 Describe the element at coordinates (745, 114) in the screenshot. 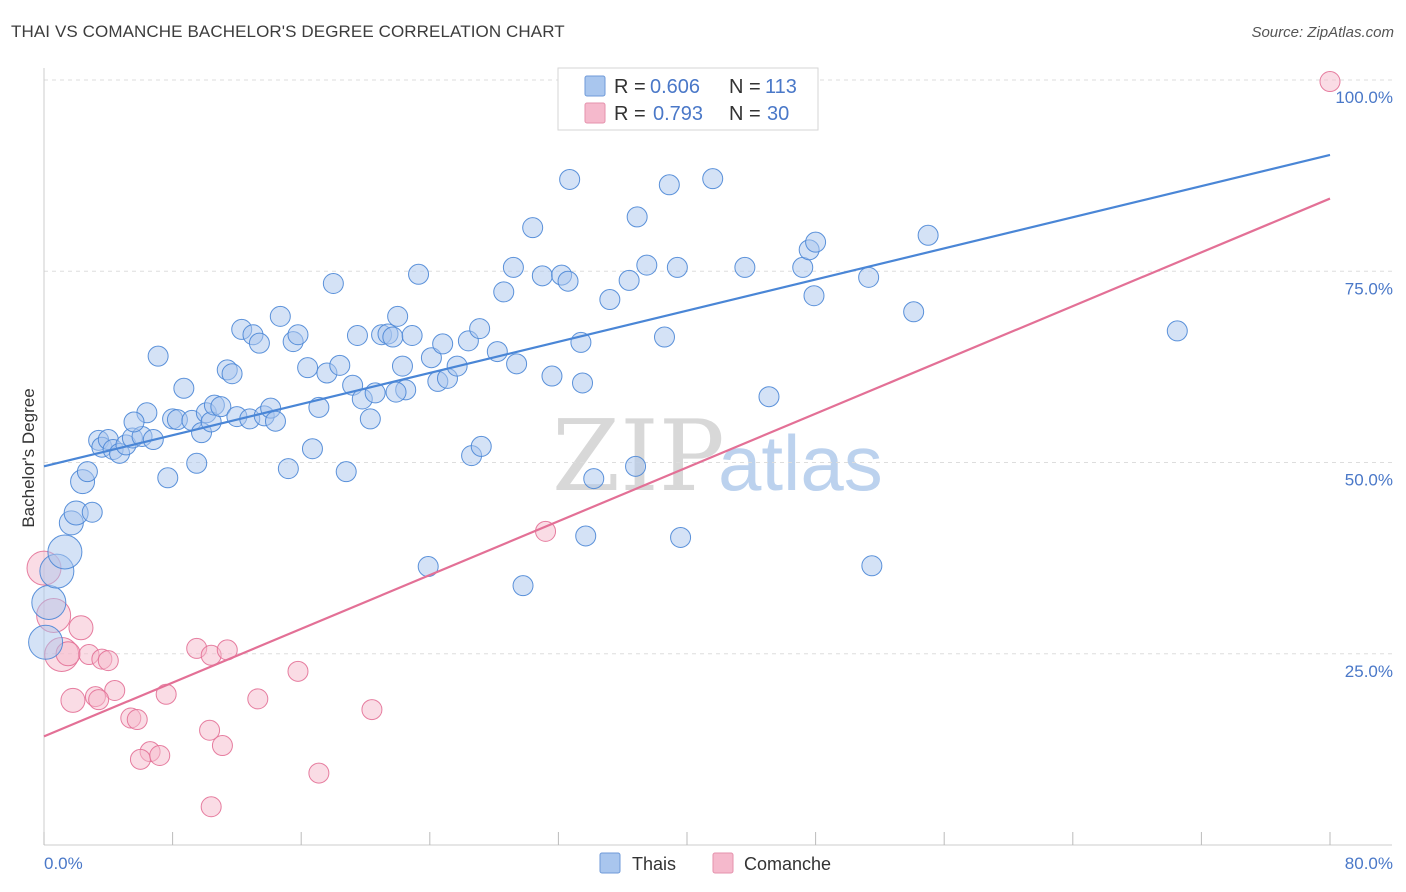

I see `legend-comanche-n-label: N =` at that location.